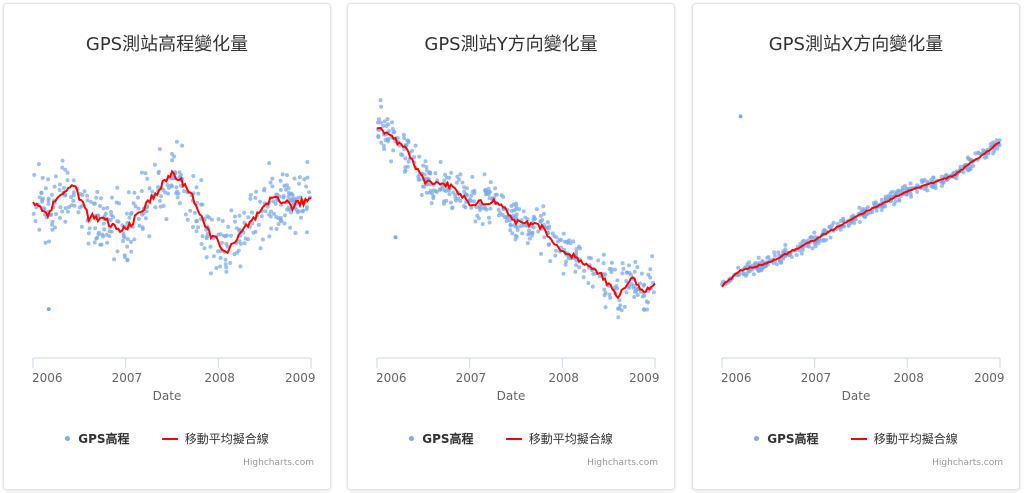 The image size is (1024, 493). What do you see at coordinates (412, 438) in the screenshot?
I see `scatter-marker-icon` at bounding box center [412, 438].